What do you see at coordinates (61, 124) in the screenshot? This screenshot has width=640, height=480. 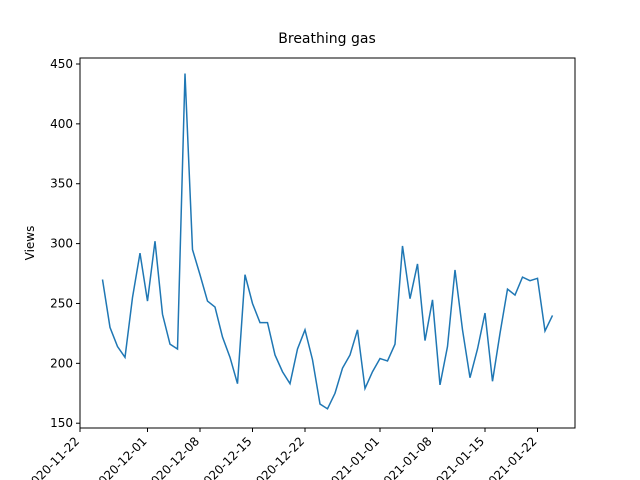 I see `y-tick-label: 400` at bounding box center [61, 124].